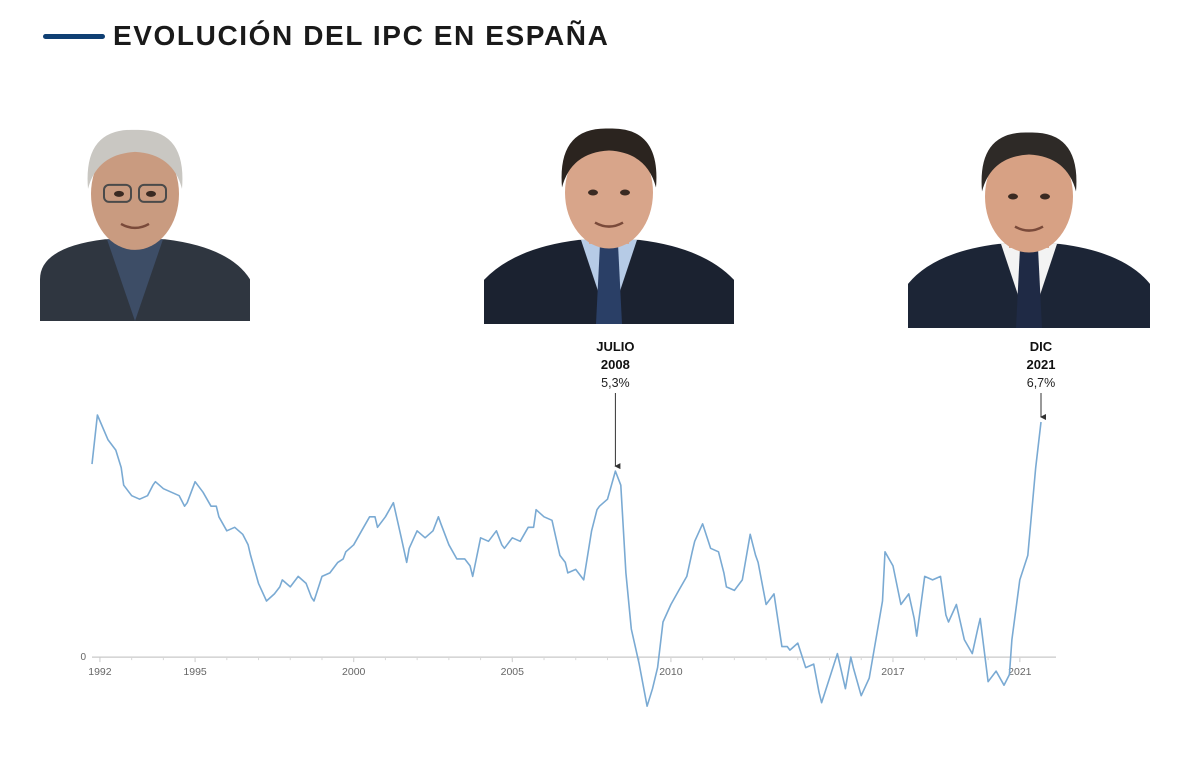  I want to click on portrait-2008, so click(609, 218).